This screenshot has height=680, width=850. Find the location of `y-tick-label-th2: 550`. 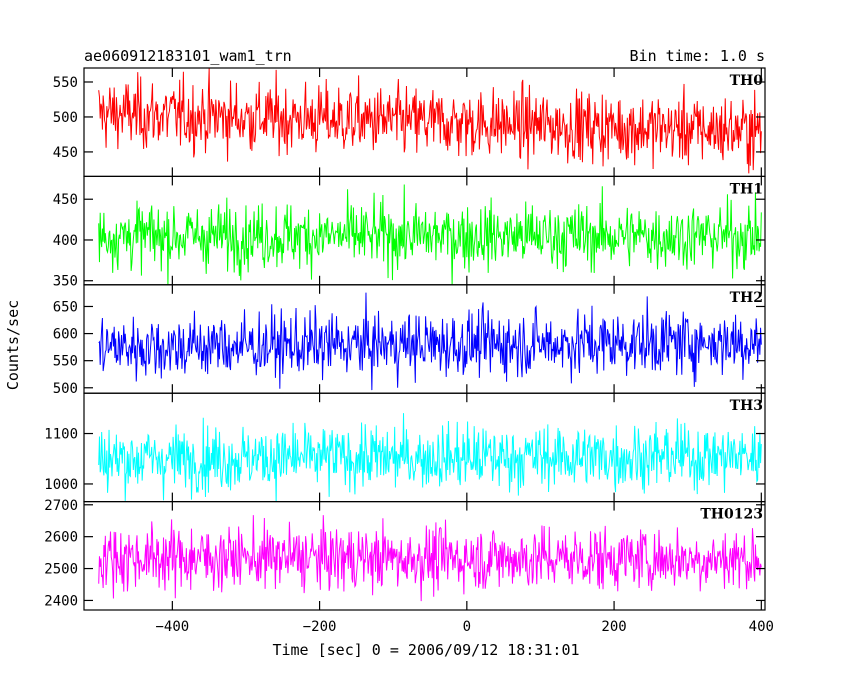

y-tick-label-th2: 550 is located at coordinates (65, 362).